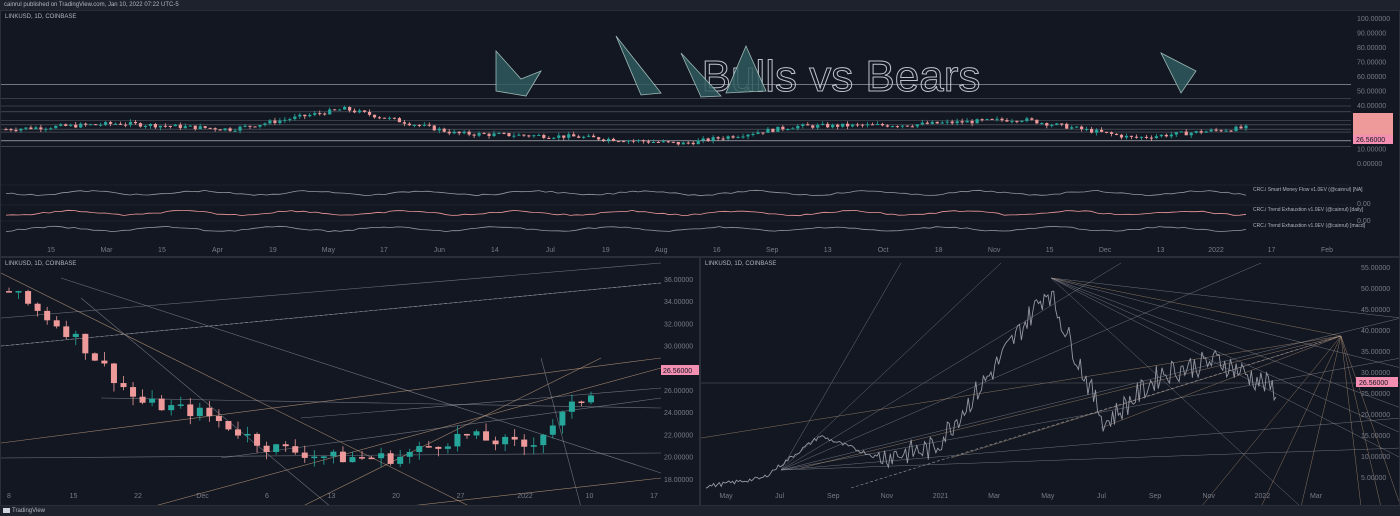 The width and height of the screenshot is (1400, 516). Describe the element at coordinates (1371, 106) in the screenshot. I see `top-y-tick: 40.00000` at that location.